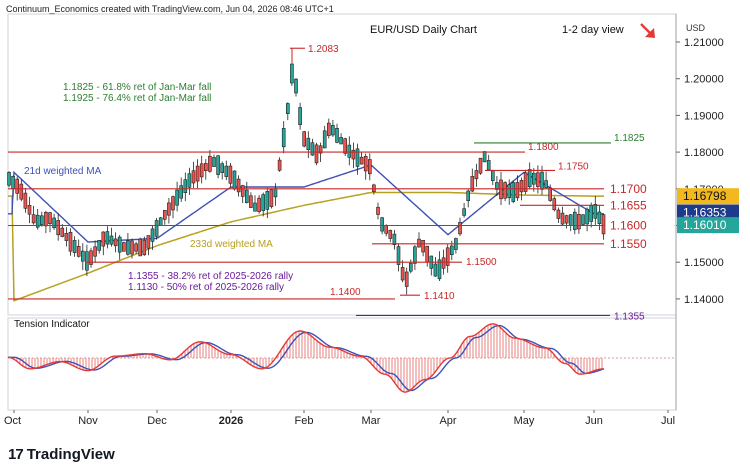 Image resolution: width=750 pixels, height=473 pixels. I want to click on level-label: 1.1750, so click(573, 166).